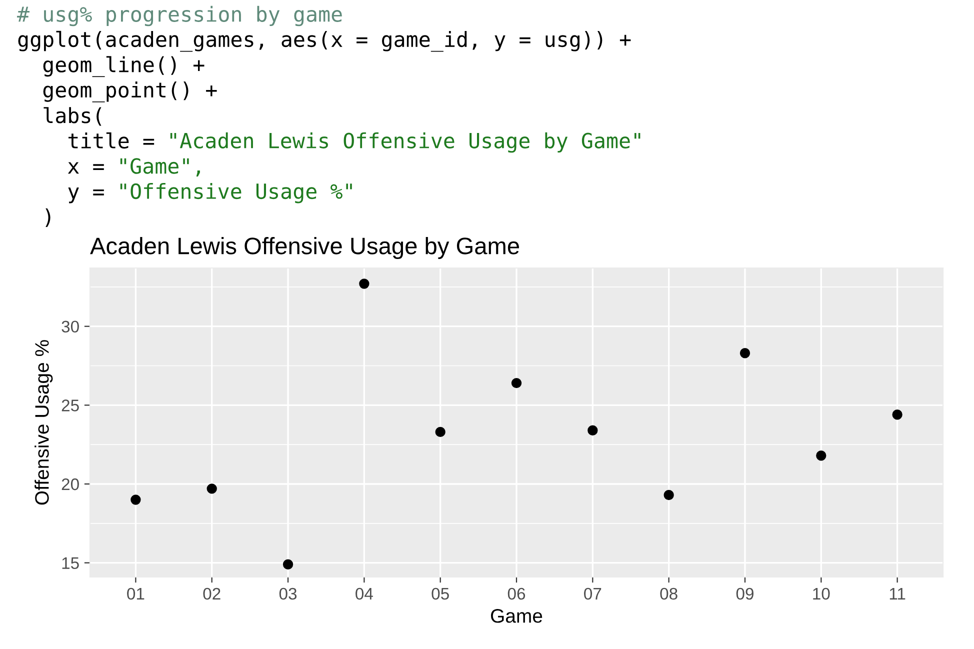 The height and width of the screenshot is (649, 974). I want to click on x-tick-label: 01, so click(135, 594).